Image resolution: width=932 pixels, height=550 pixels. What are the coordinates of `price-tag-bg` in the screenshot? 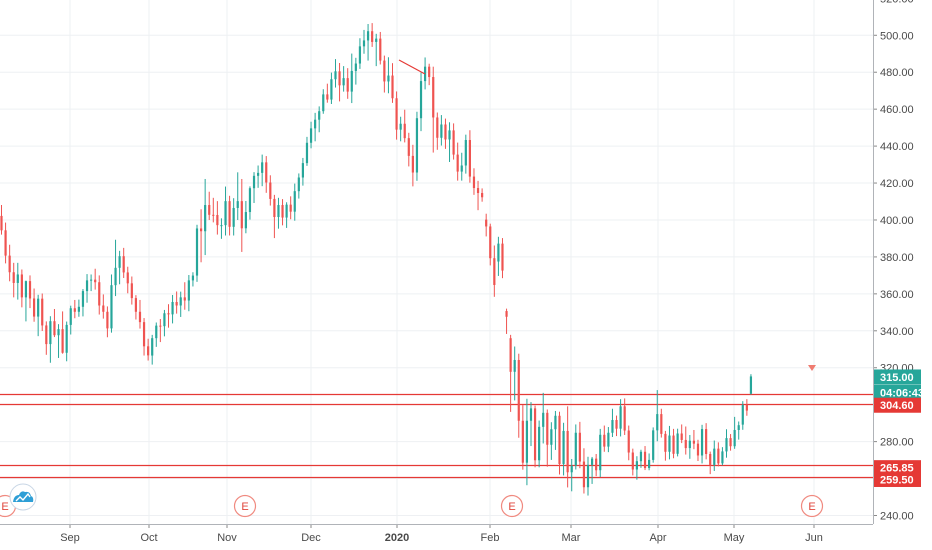 It's located at (897, 377).